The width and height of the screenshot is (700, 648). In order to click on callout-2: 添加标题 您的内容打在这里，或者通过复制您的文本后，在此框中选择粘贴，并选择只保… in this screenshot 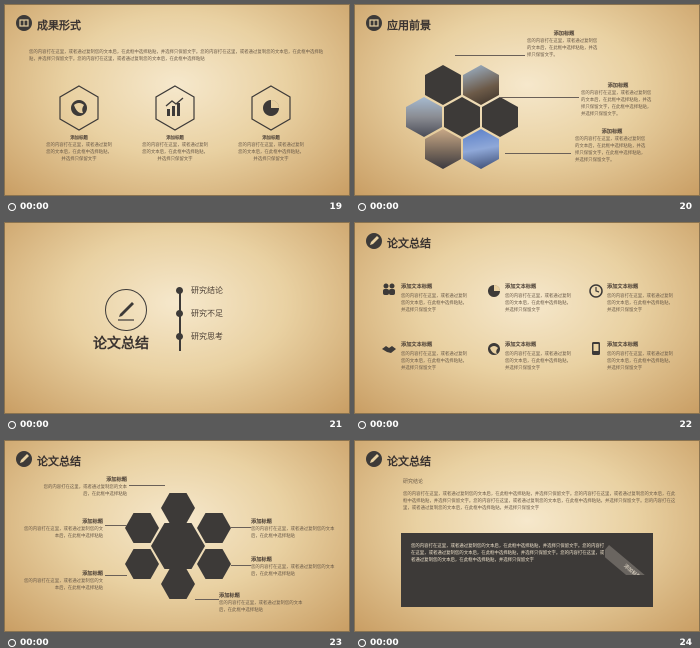, I will do `click(618, 100)`.